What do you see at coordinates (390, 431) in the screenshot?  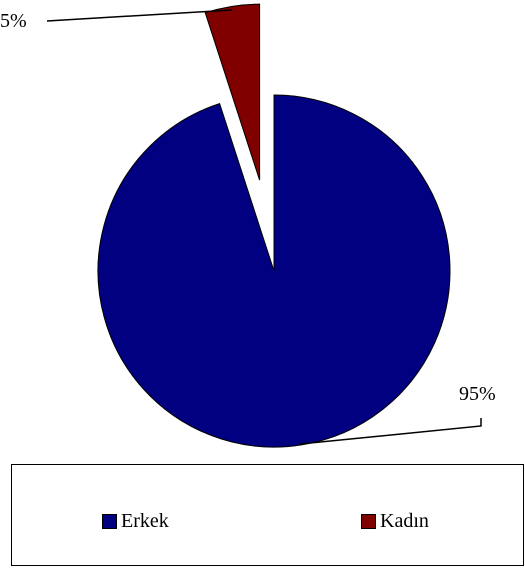 I see `leader-line-erkek` at bounding box center [390, 431].